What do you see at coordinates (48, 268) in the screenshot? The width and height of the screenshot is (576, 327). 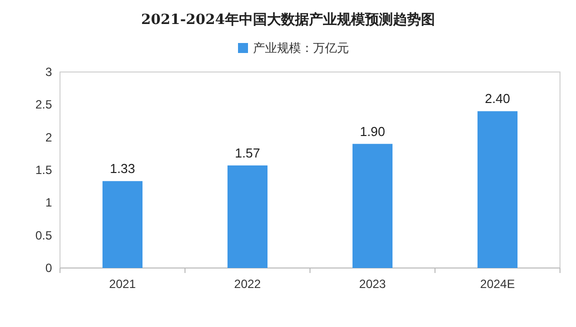 I see `y-tick-label: 0` at bounding box center [48, 268].